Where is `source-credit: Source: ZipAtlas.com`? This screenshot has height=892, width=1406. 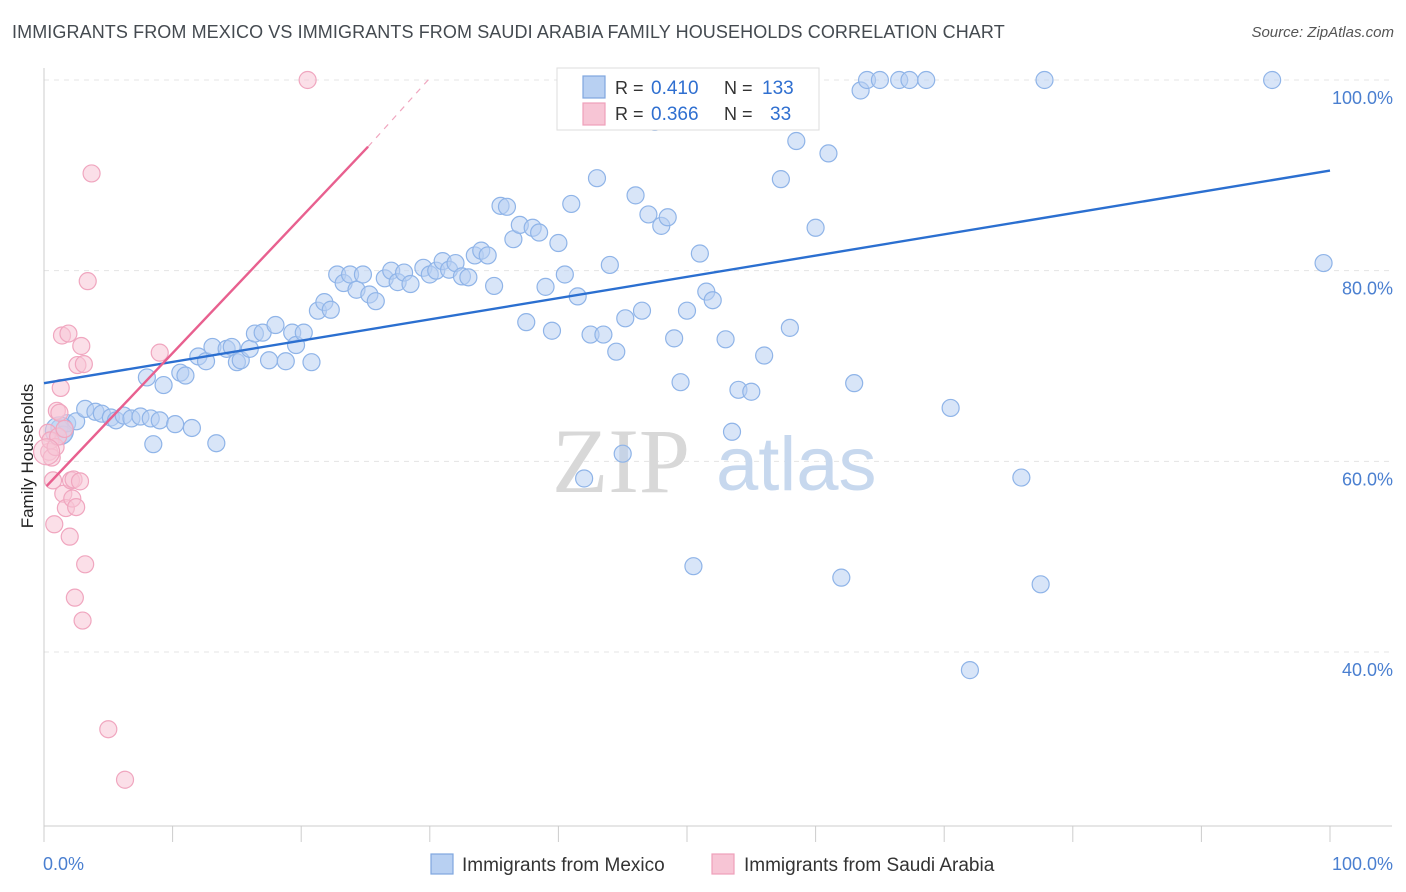
source-credit: Source: ZipAtlas.com is located at coordinates (1322, 32).